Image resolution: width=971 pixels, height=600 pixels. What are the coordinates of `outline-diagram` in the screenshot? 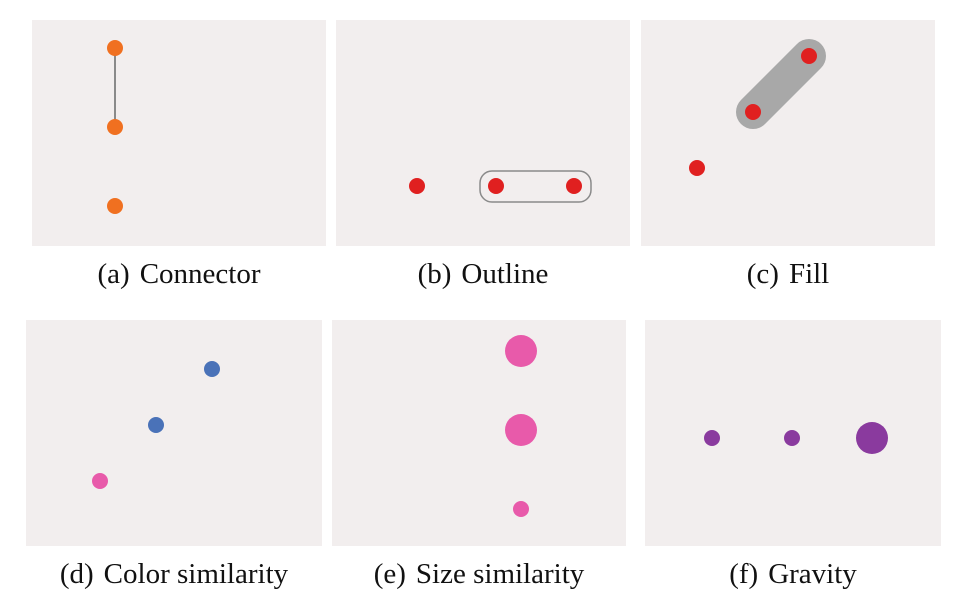 It's located at (500, 186).